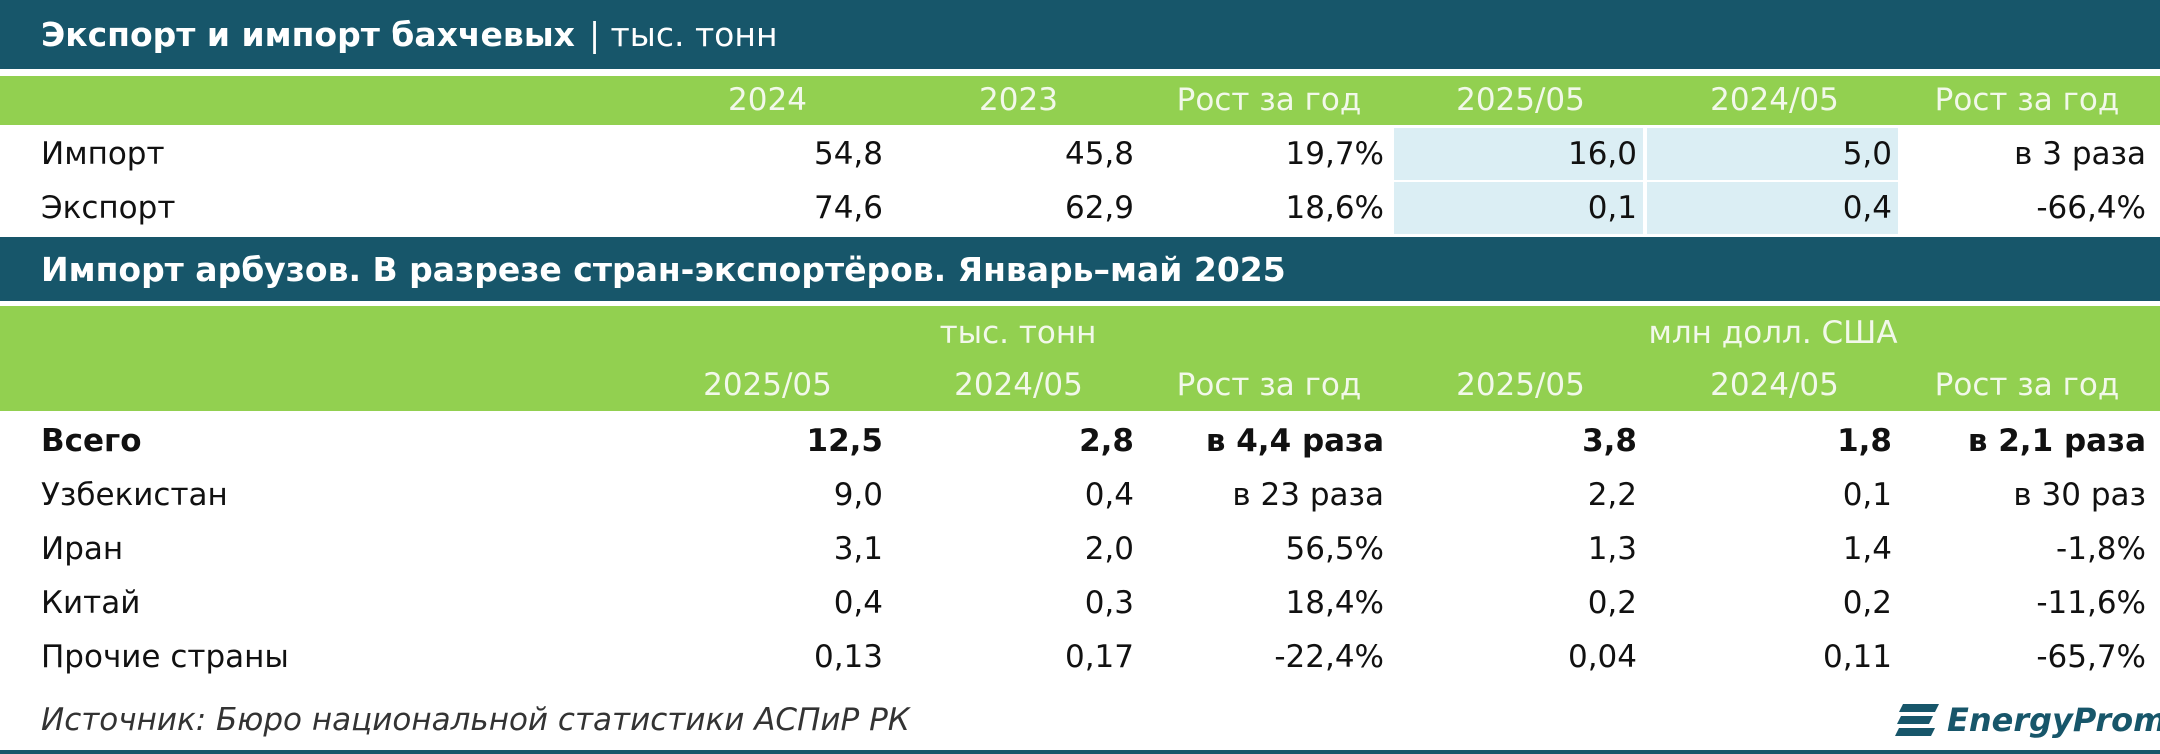 This screenshot has height=754, width=2160. What do you see at coordinates (91, 441) in the screenshot?
I see `row-label: Всего` at bounding box center [91, 441].